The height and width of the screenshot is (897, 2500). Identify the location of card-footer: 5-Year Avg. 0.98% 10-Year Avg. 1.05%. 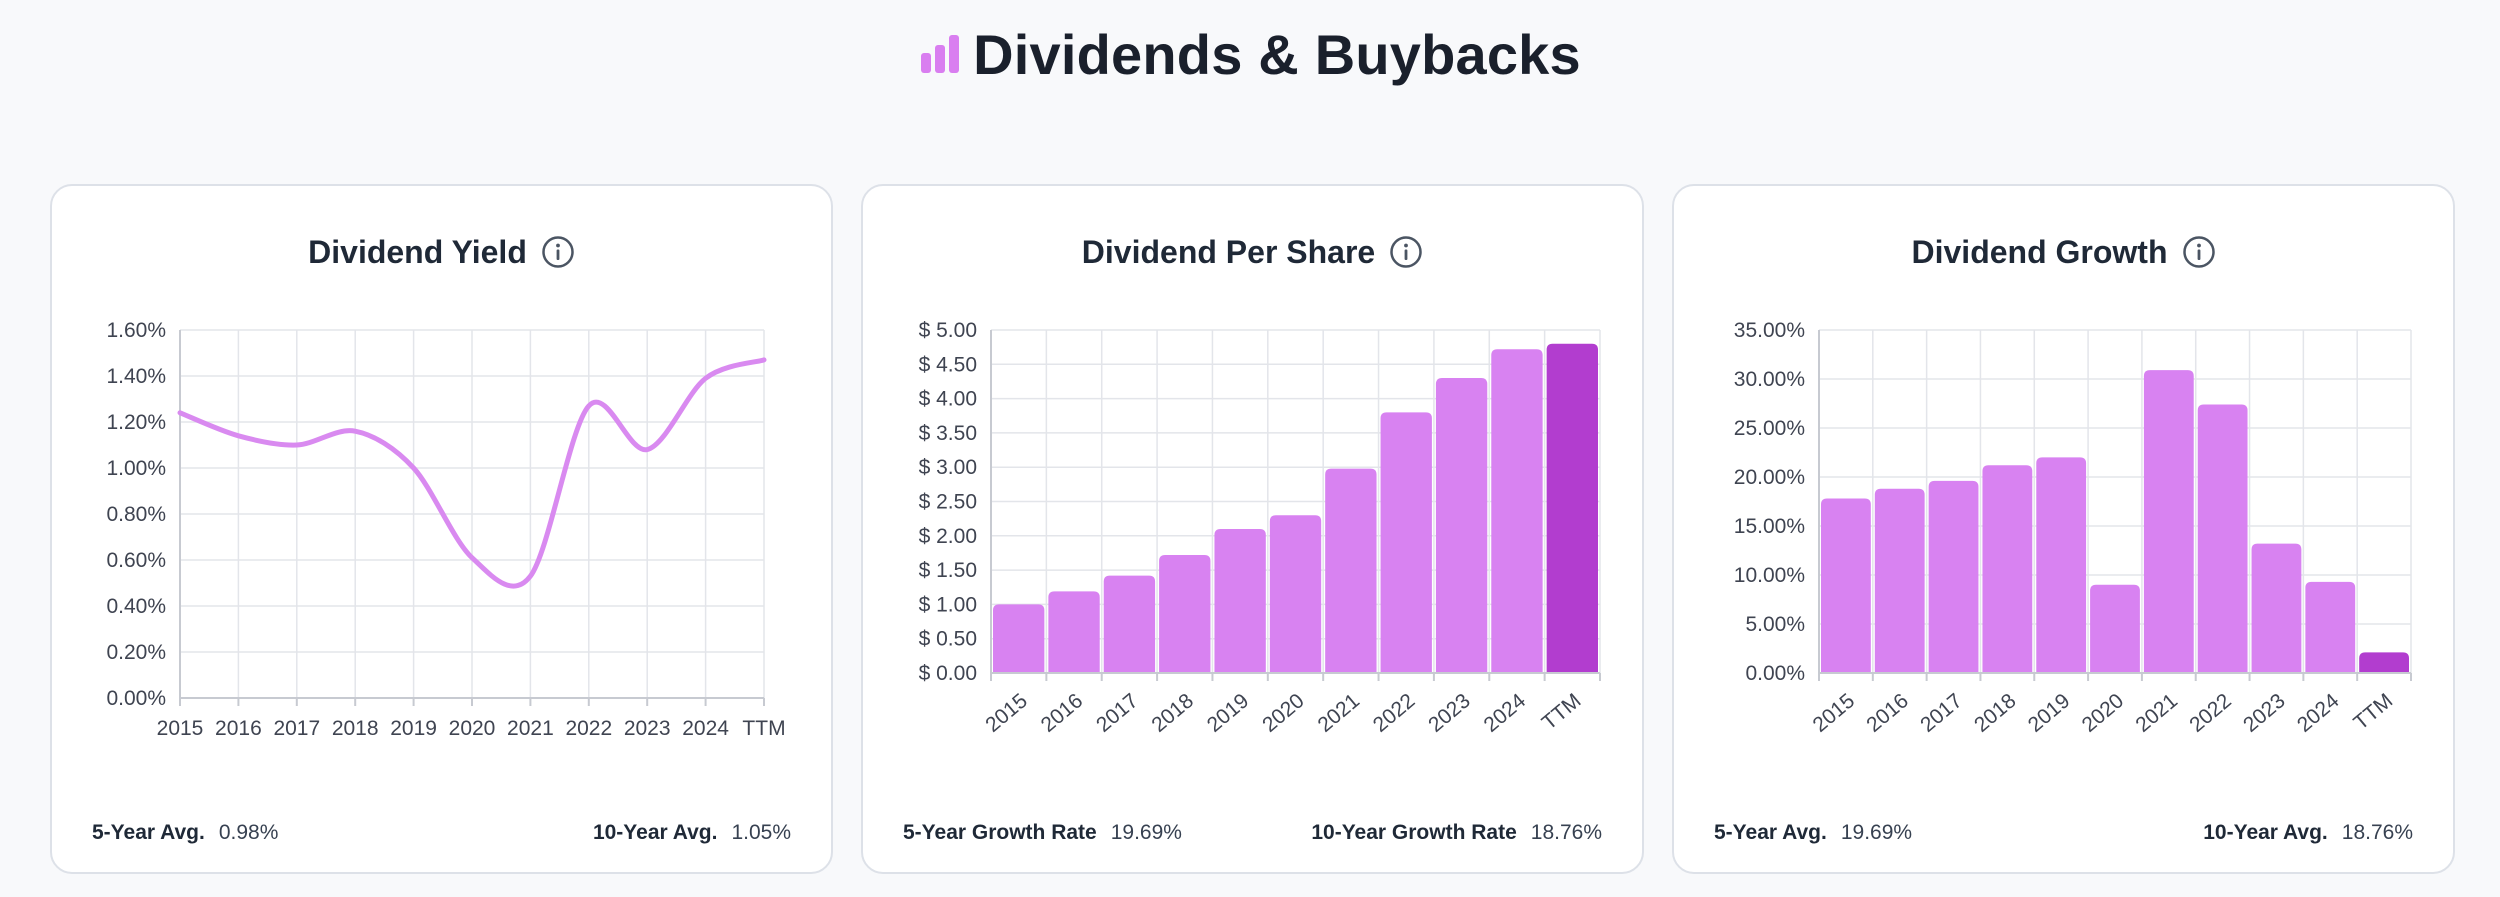
(441, 833).